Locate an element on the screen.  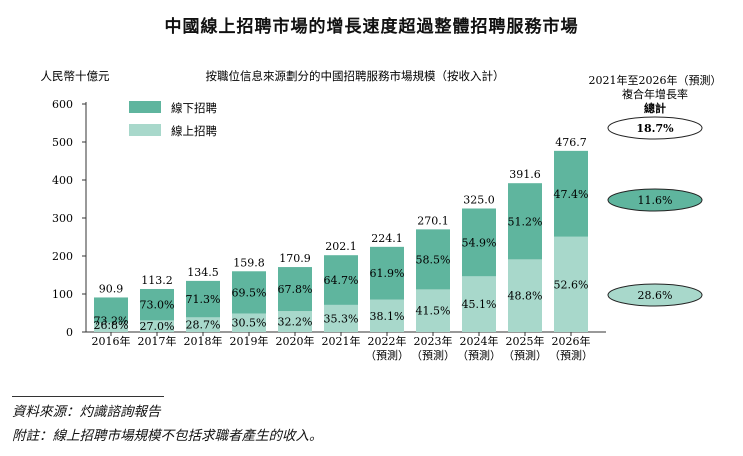
x-tick-label: 2020年 is located at coordinates (295, 341).